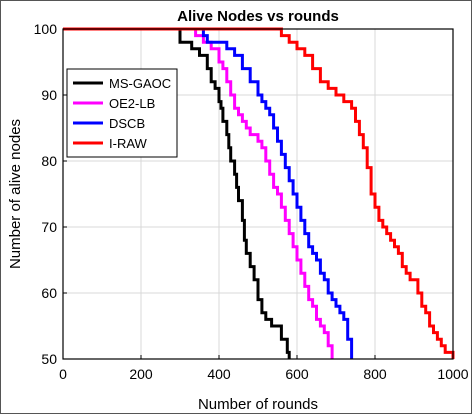 The height and width of the screenshot is (416, 474). I want to click on legend-label-i-raw: I-RAW, so click(128, 143).